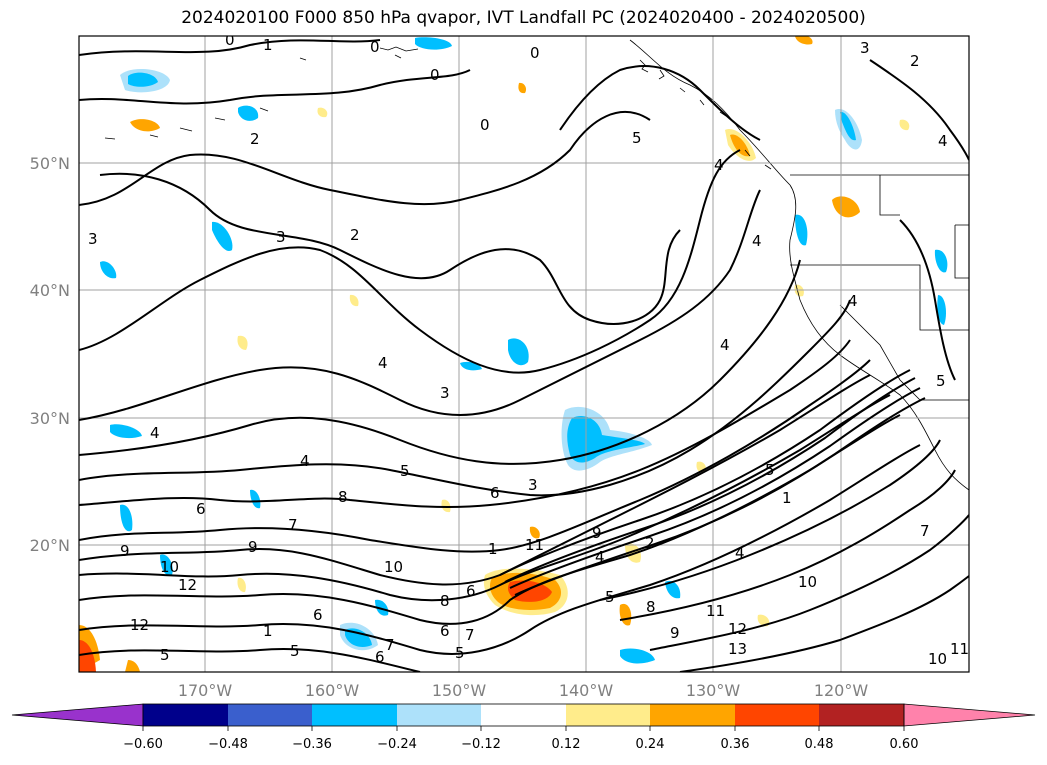 The image size is (1047, 765). What do you see at coordinates (143, 744) in the screenshot?
I see `colorbar-tick-label: −0.60` at bounding box center [143, 744].